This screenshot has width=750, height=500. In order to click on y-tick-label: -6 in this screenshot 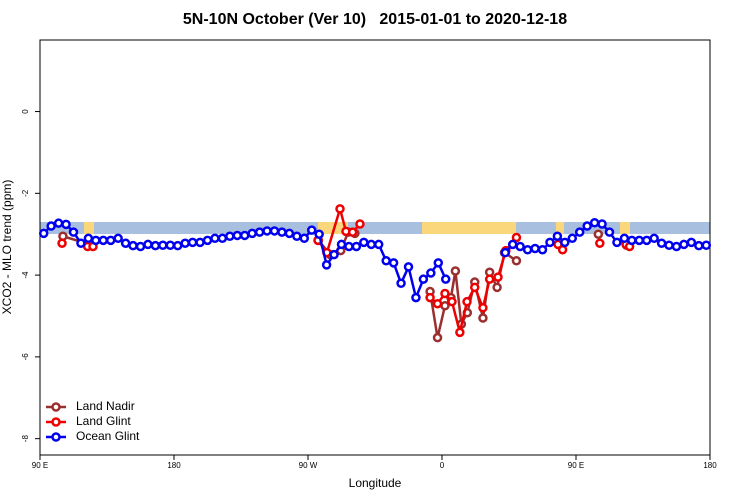, I will do `click(25, 357)`.